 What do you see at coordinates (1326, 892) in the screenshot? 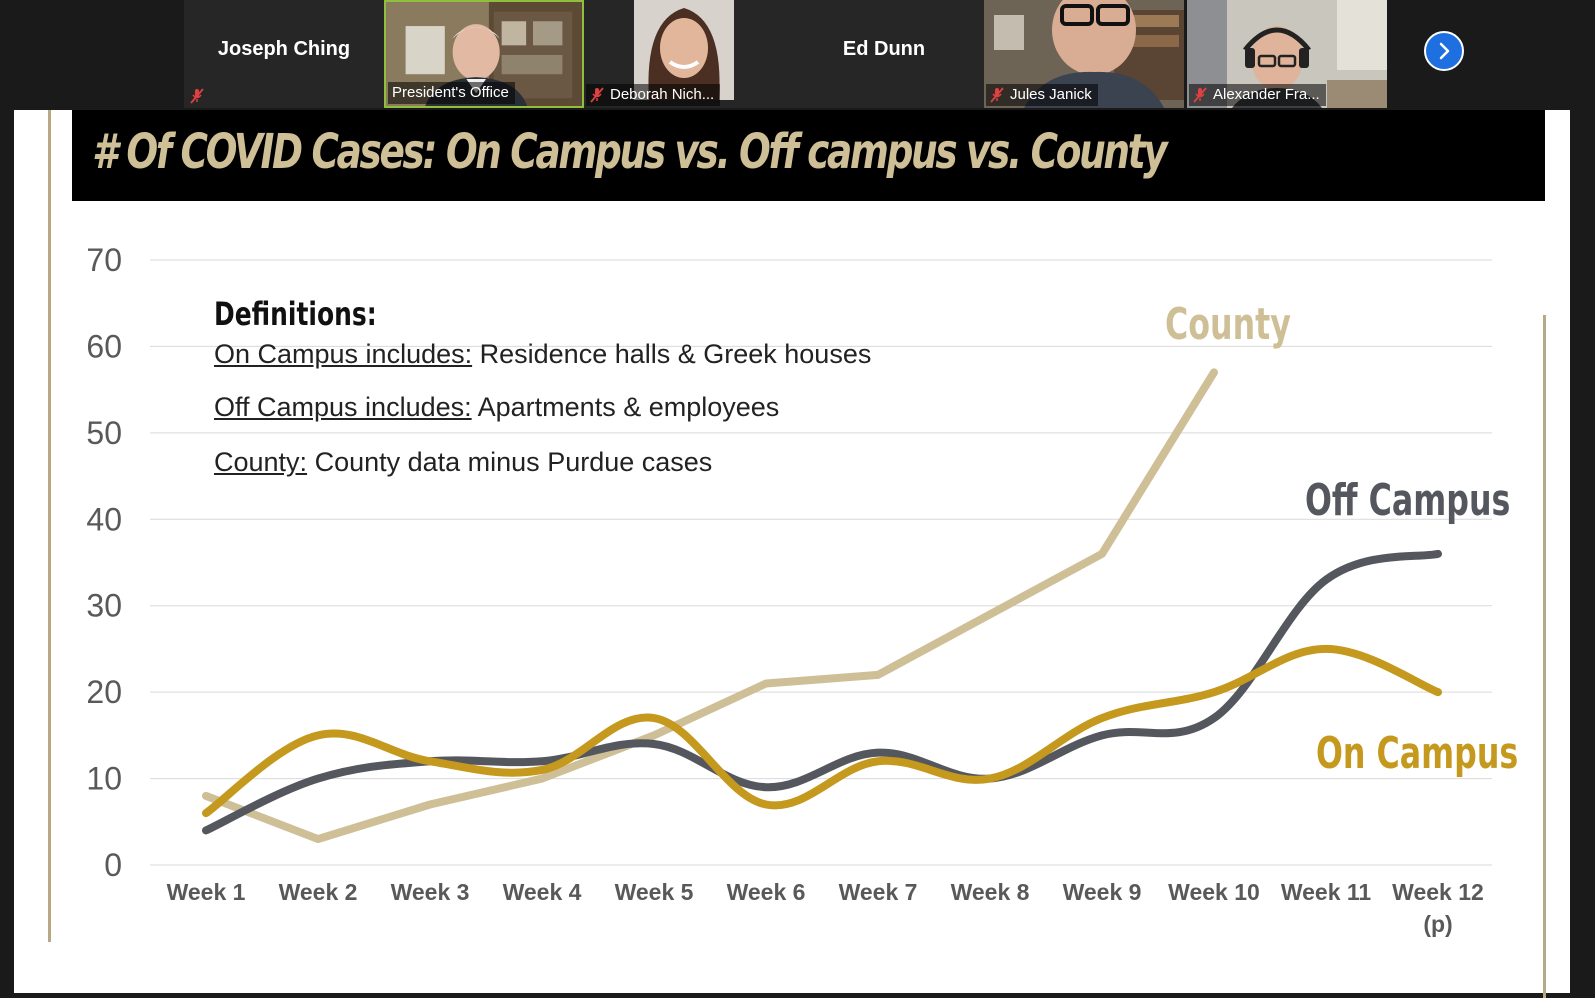
I see `x-tick-label: Week 11` at bounding box center [1326, 892].